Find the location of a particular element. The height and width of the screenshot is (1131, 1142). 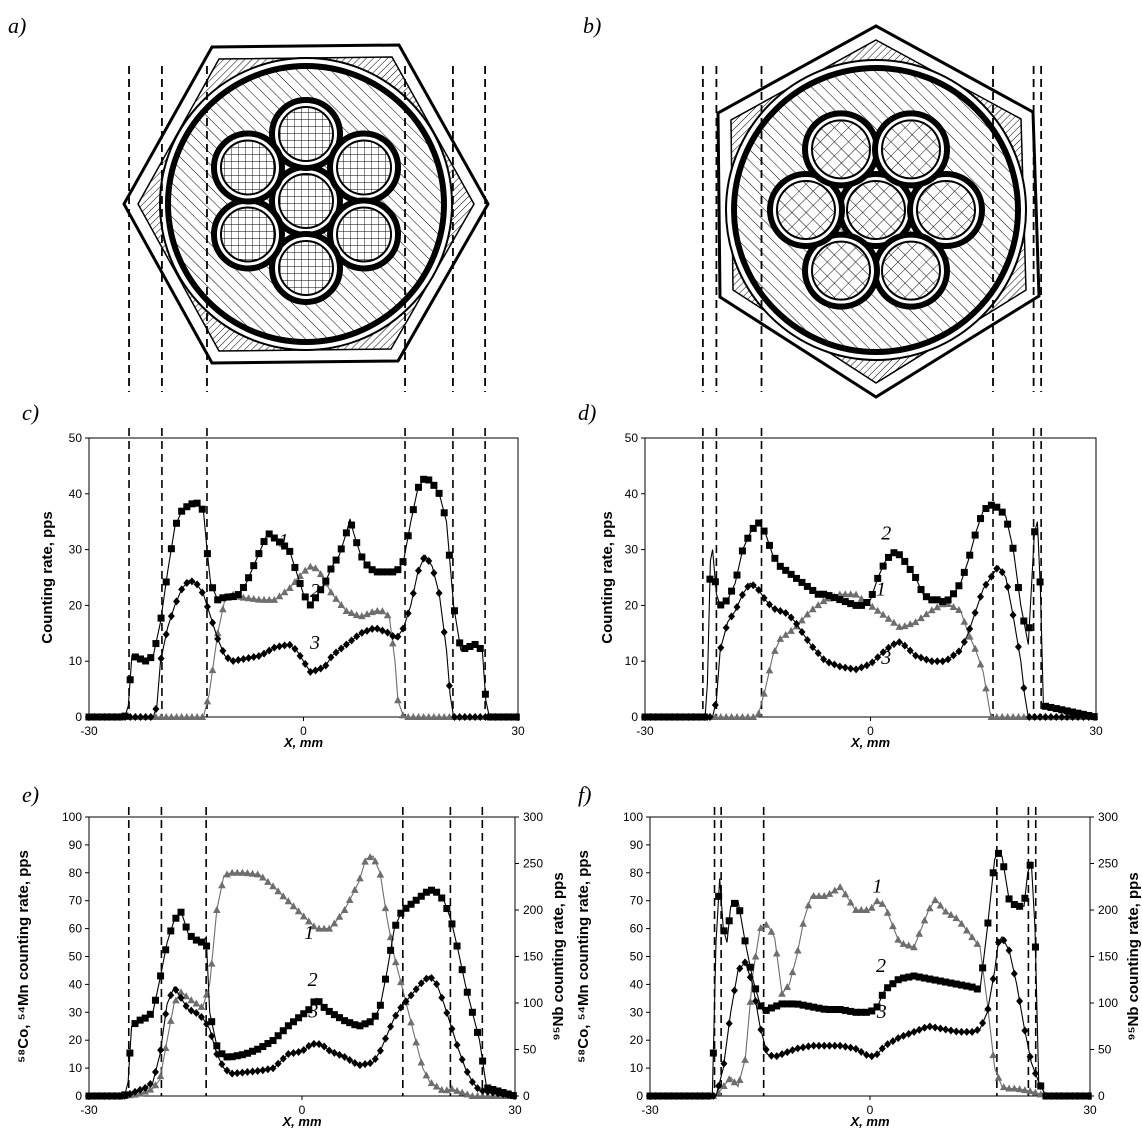

panel-label-a: a) is located at coordinates (17, 25).